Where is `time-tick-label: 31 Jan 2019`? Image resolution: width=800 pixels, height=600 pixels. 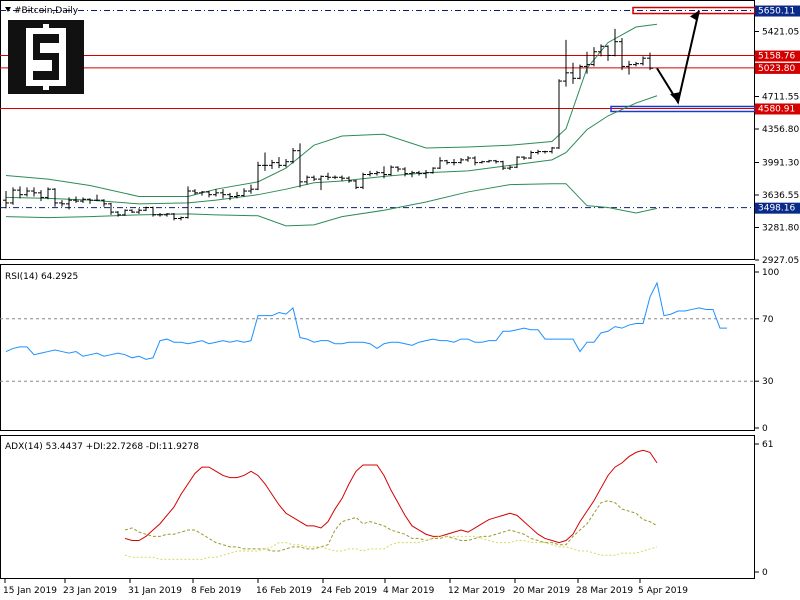 time-tick-label: 31 Jan 2019 is located at coordinates (155, 591).